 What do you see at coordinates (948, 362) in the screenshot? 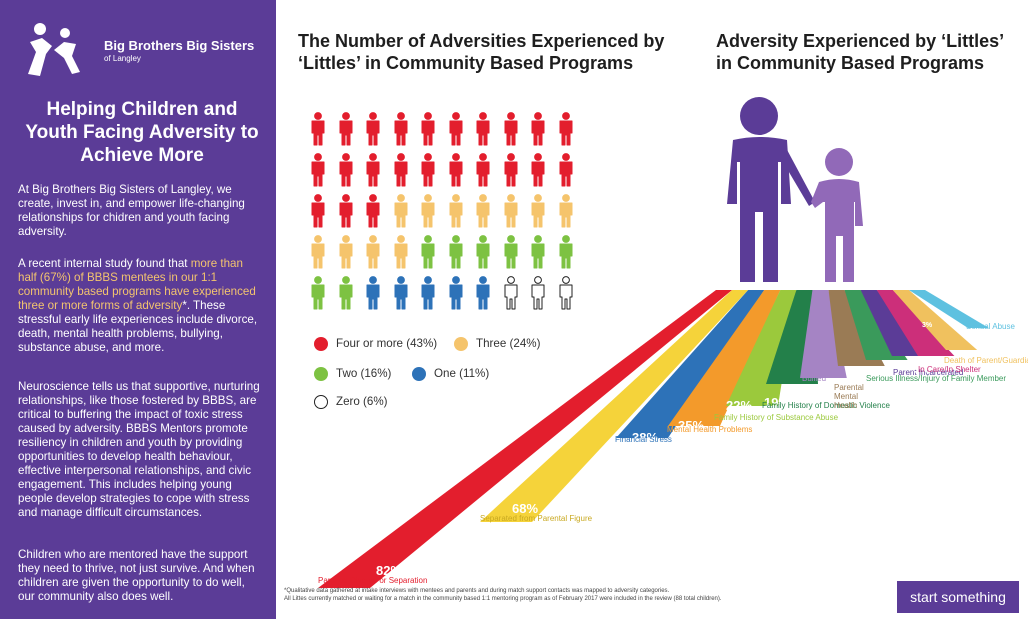
I see `adversity-percent-label: 7%` at bounding box center [948, 362].